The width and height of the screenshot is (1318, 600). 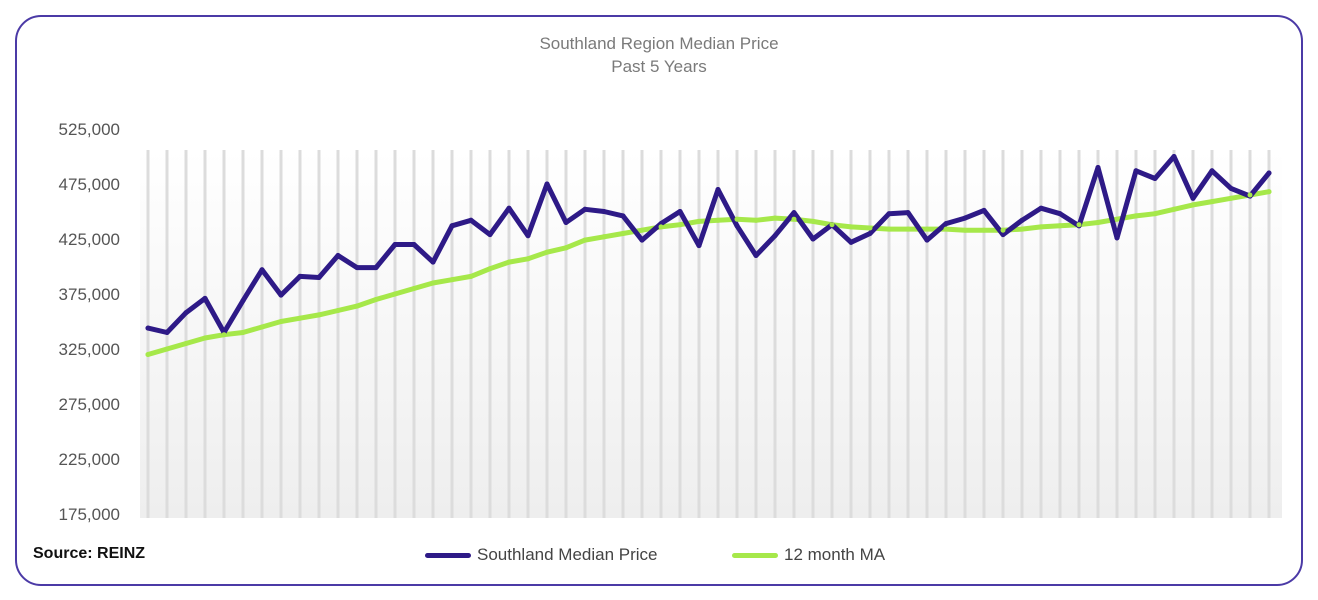 What do you see at coordinates (89, 459) in the screenshot?
I see `y-tick-label: 225,000` at bounding box center [89, 459].